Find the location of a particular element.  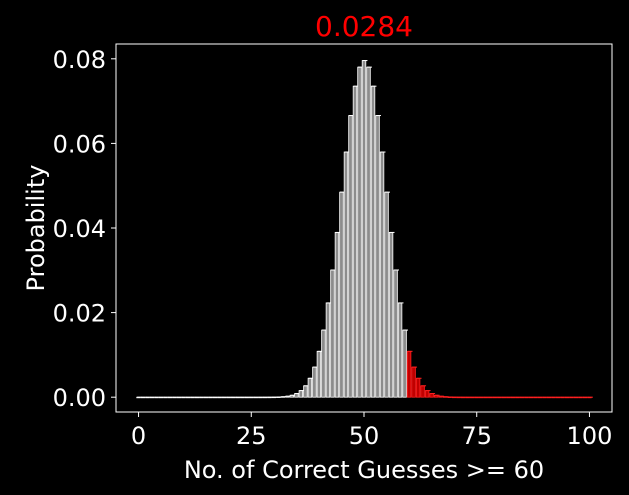

y-tick-label: 0.08 is located at coordinates (79, 60).